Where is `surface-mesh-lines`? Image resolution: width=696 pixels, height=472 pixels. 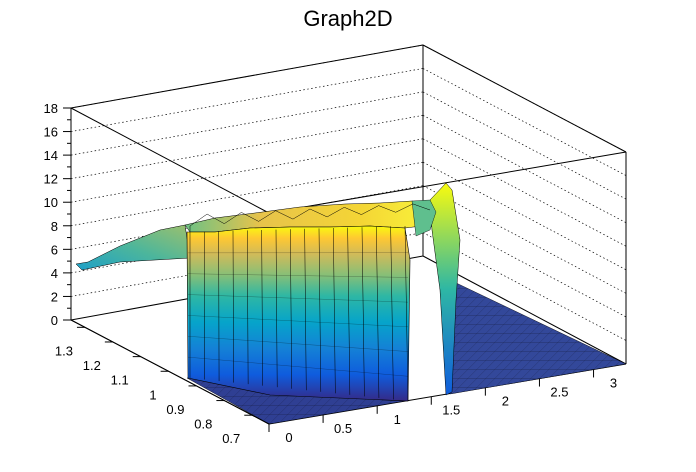 surface-mesh-lines is located at coordinates (309, 302).